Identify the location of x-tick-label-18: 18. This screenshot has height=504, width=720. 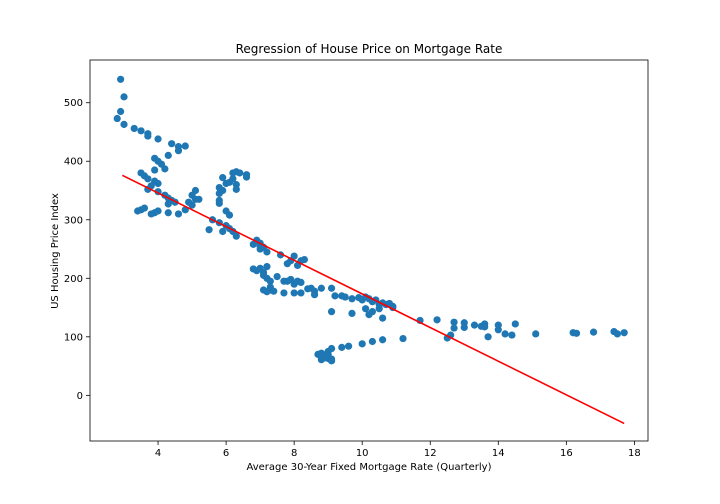
(634, 453).